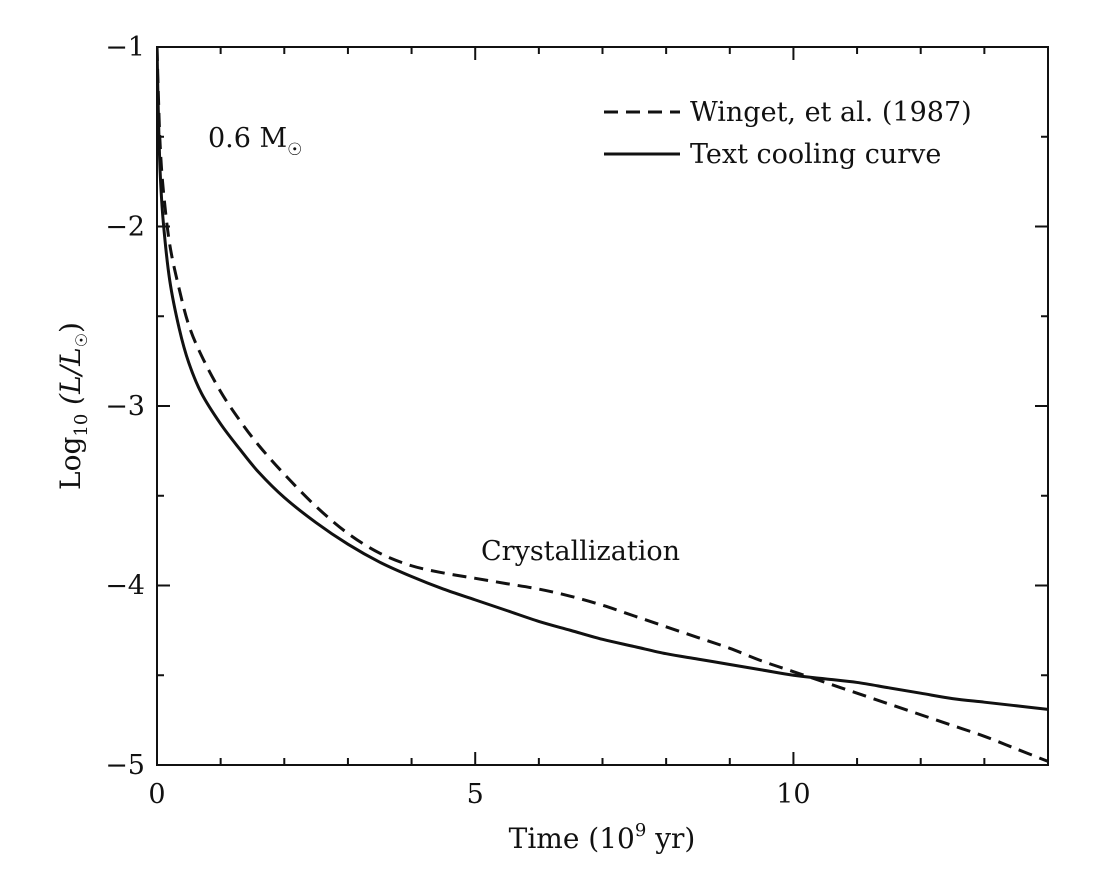 The height and width of the screenshot is (870, 1096). What do you see at coordinates (125, 586) in the screenshot?
I see `y-tick-label: −4` at bounding box center [125, 586].